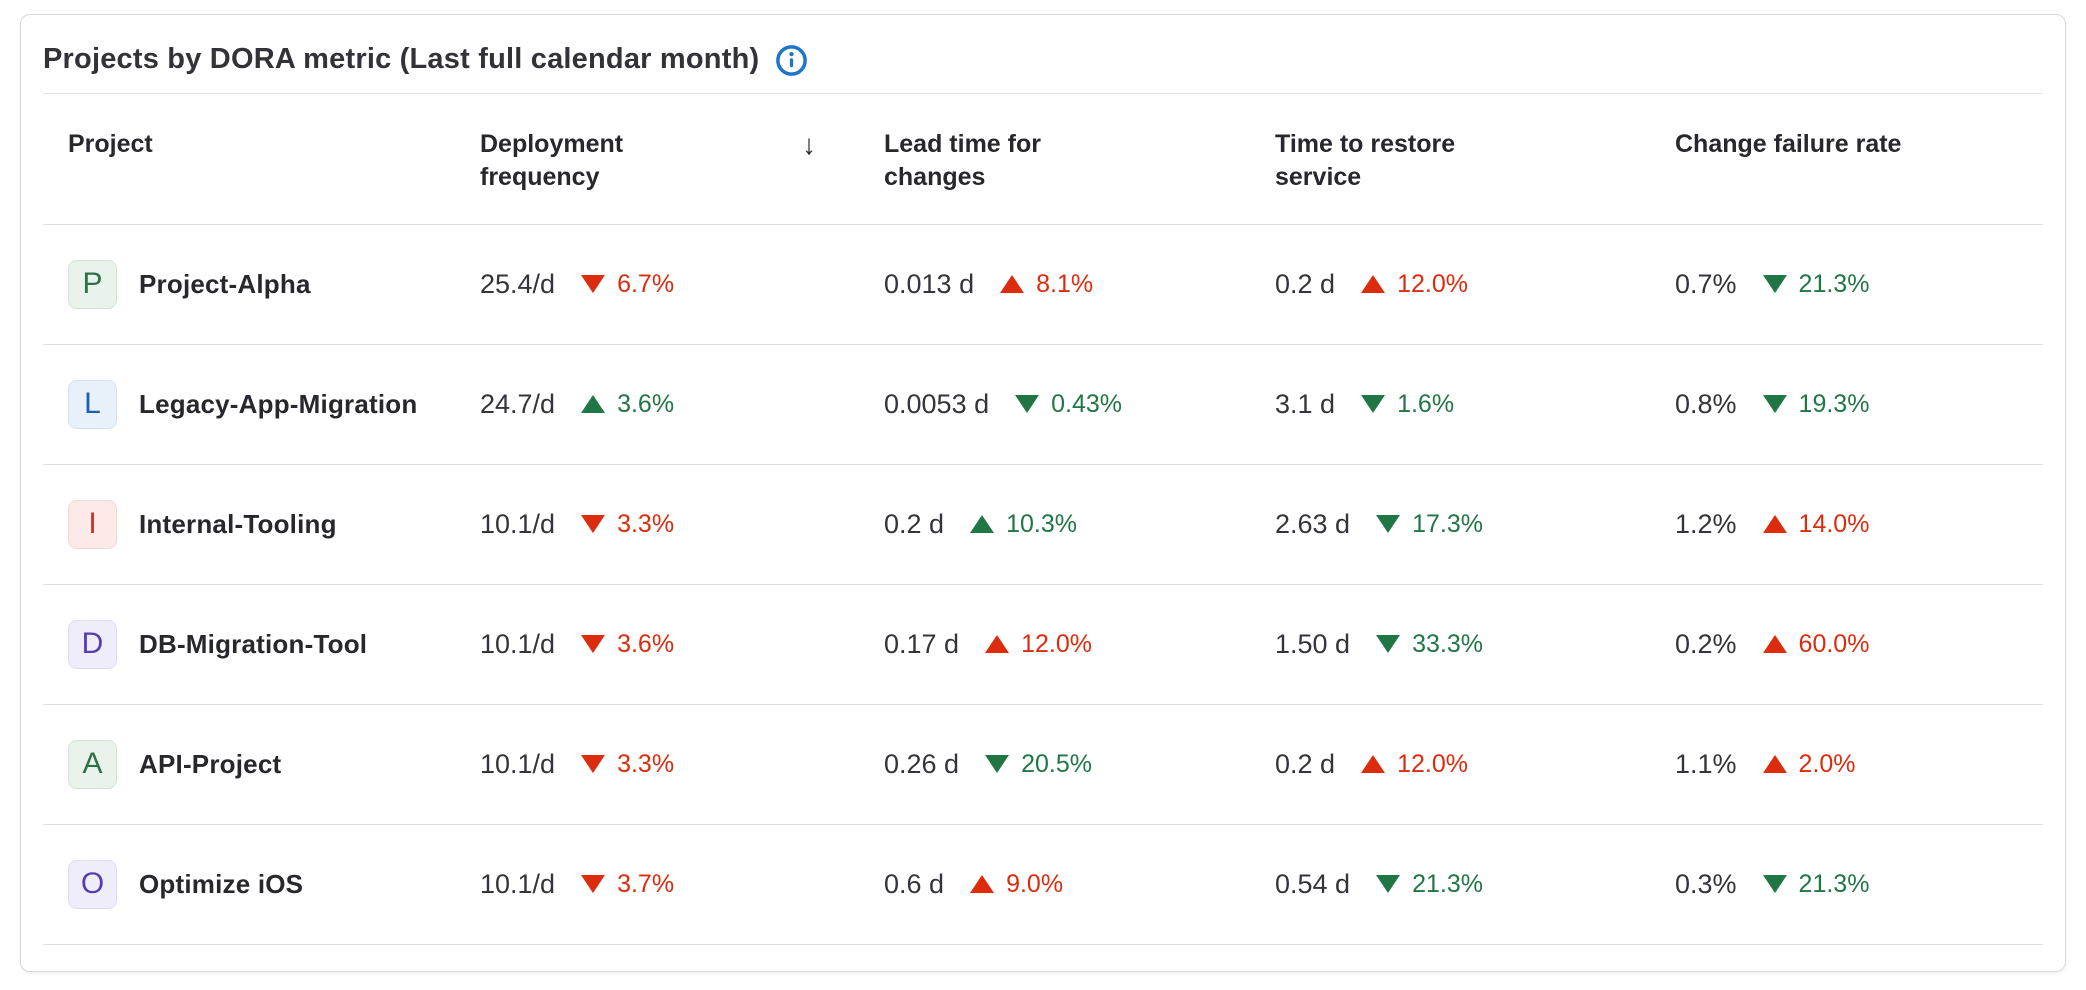 This screenshot has height=990, width=2086. What do you see at coordinates (1038, 764) in the screenshot?
I see `trend-indicator: 20.5%` at bounding box center [1038, 764].